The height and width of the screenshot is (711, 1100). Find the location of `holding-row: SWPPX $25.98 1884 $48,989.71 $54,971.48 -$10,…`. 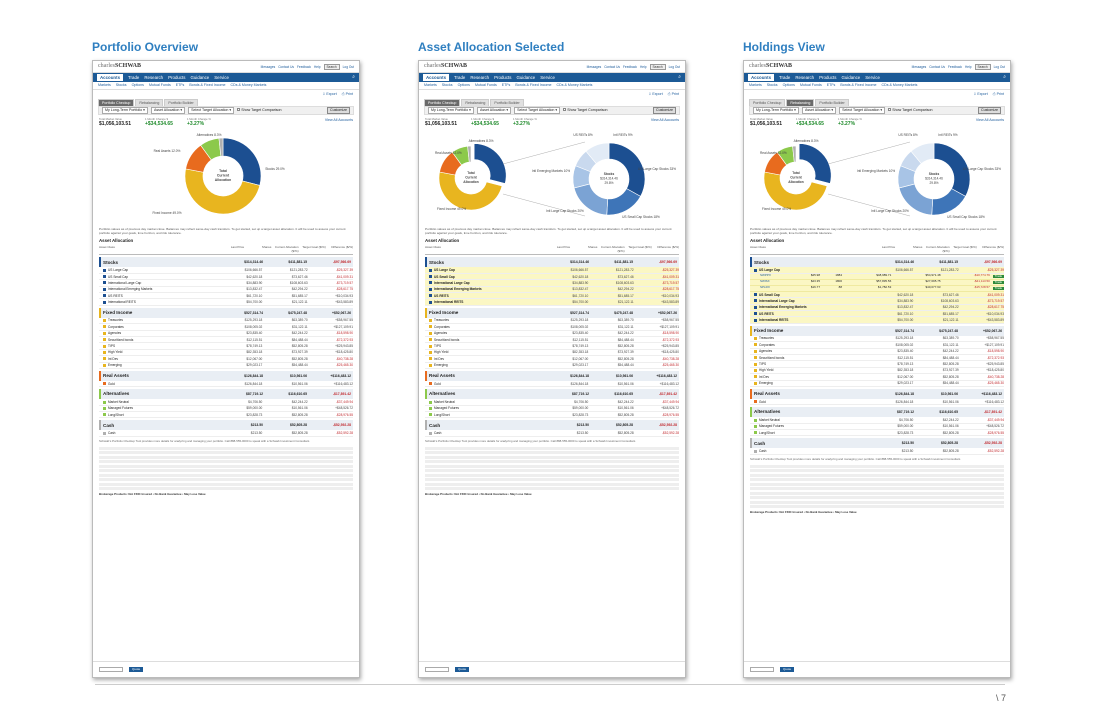

holding-row: SWPPX $25.98 1884 $48,989.71 $54,971.48 -$10,… is located at coordinates (877, 277).